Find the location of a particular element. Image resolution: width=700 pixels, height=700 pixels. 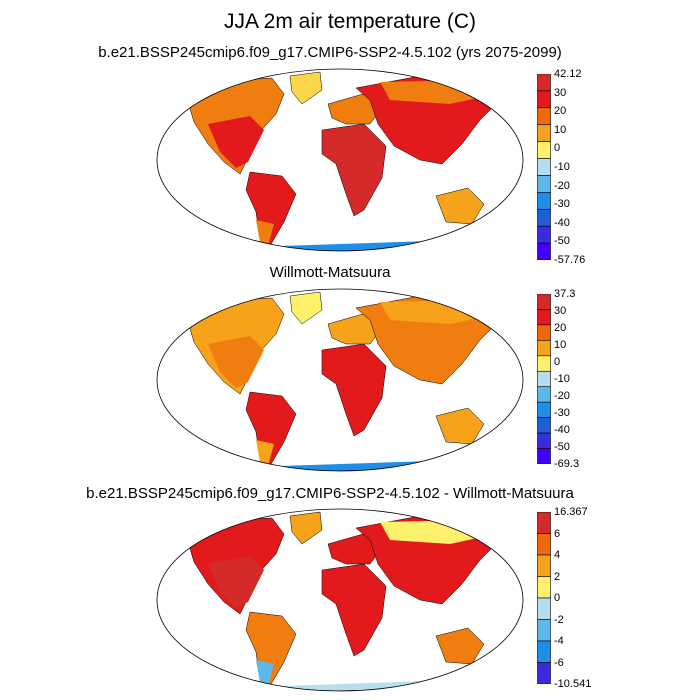

colorbar-tick-label: -4 is located at coordinates (559, 641).